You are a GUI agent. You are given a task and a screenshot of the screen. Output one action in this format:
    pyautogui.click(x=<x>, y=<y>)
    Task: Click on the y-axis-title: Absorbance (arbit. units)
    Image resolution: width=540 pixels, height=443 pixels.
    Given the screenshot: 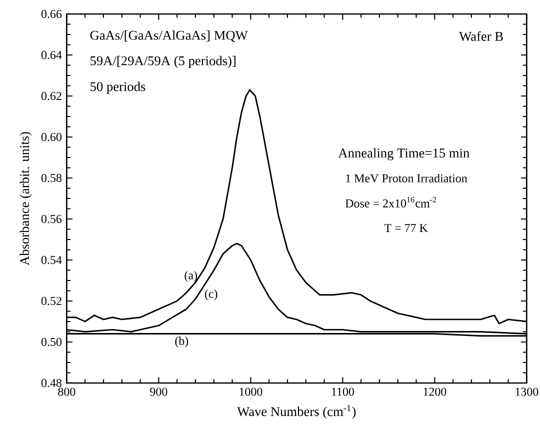 What is the action you would take?
    pyautogui.click(x=26, y=199)
    